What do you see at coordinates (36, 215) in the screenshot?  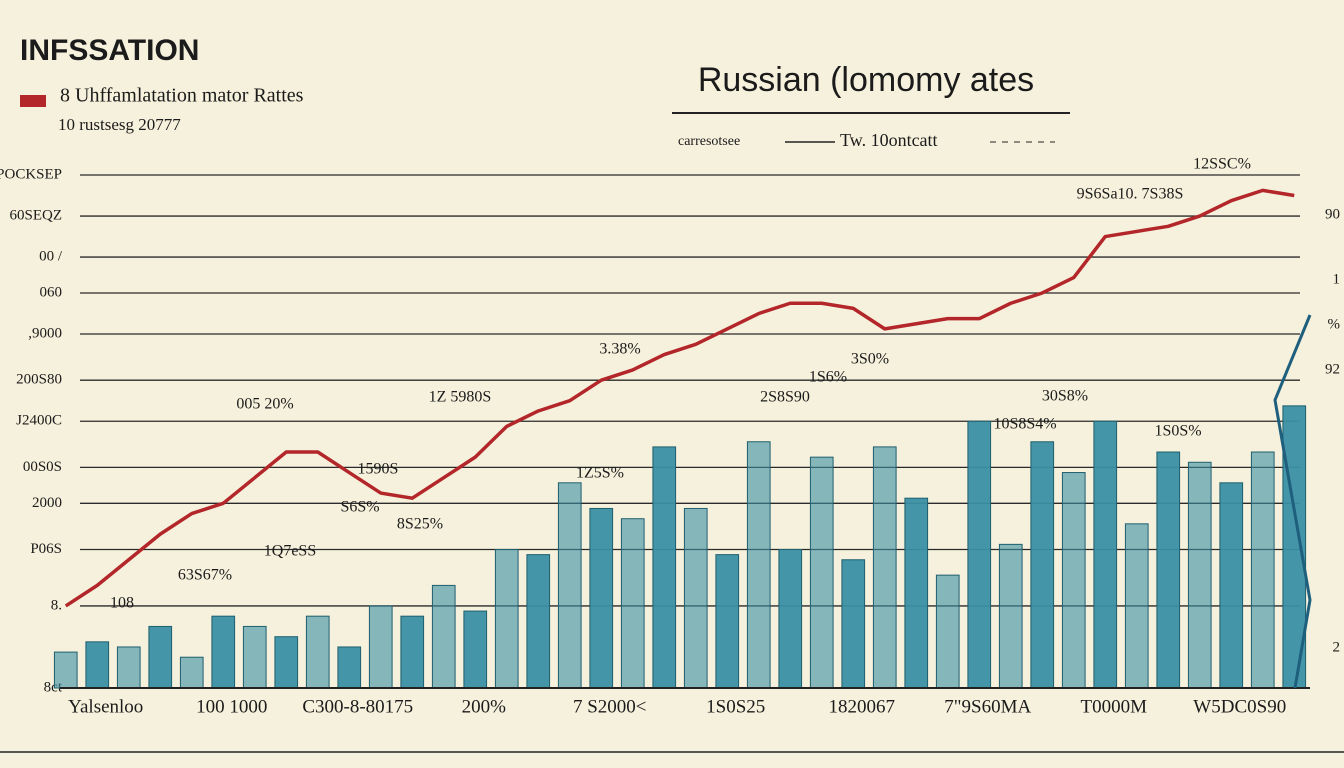 I see `y-tick-label: 60SEQZ` at bounding box center [36, 215].